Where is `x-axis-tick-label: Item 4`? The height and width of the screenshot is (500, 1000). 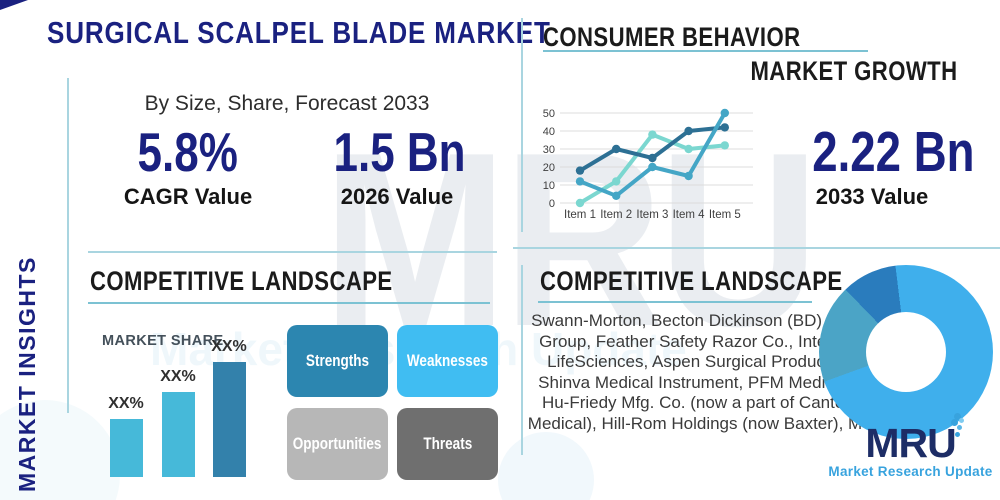
x-axis-tick-label: Item 4 is located at coordinates (689, 215).